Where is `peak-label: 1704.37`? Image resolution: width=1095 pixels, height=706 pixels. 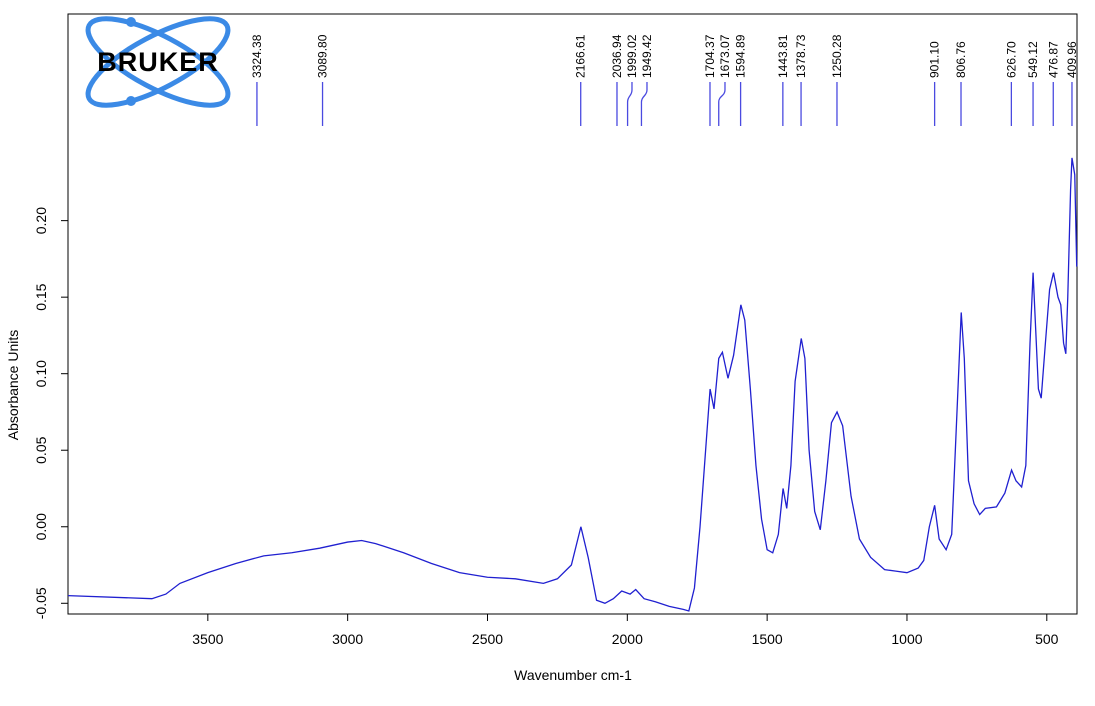
peak-label: 1704.37 is located at coordinates (710, 56).